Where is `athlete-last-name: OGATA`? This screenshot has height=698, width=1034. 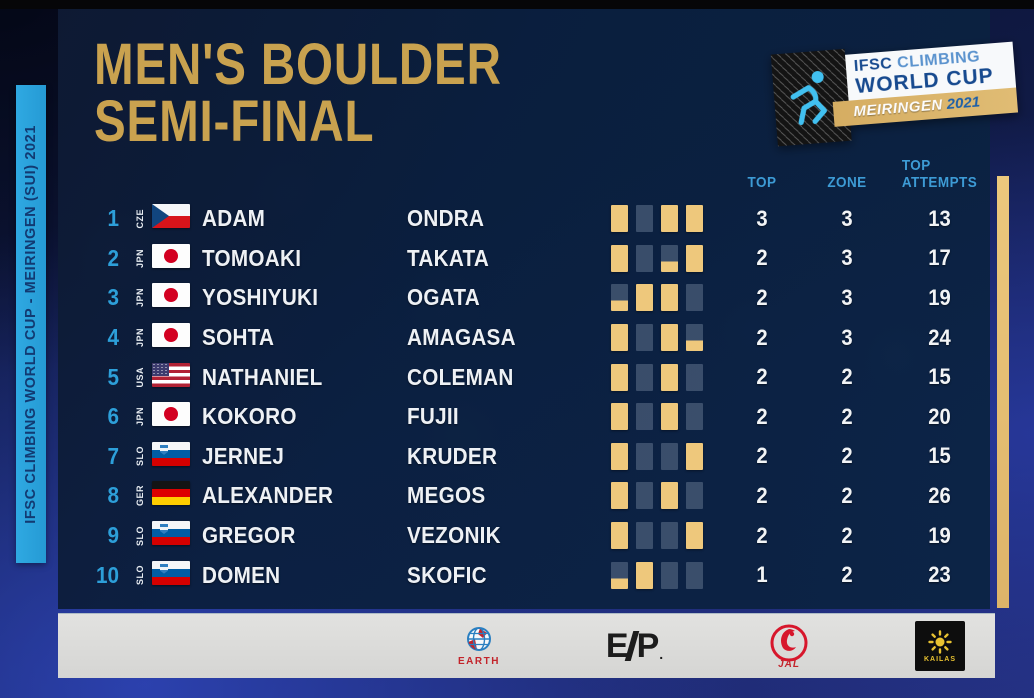 athlete-last-name: OGATA is located at coordinates (444, 297).